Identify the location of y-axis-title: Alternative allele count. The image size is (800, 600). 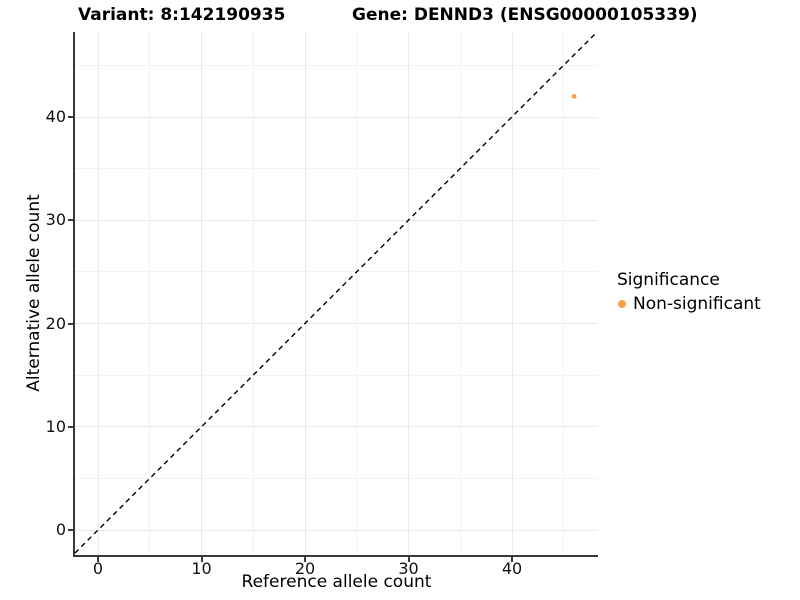
(34, 293).